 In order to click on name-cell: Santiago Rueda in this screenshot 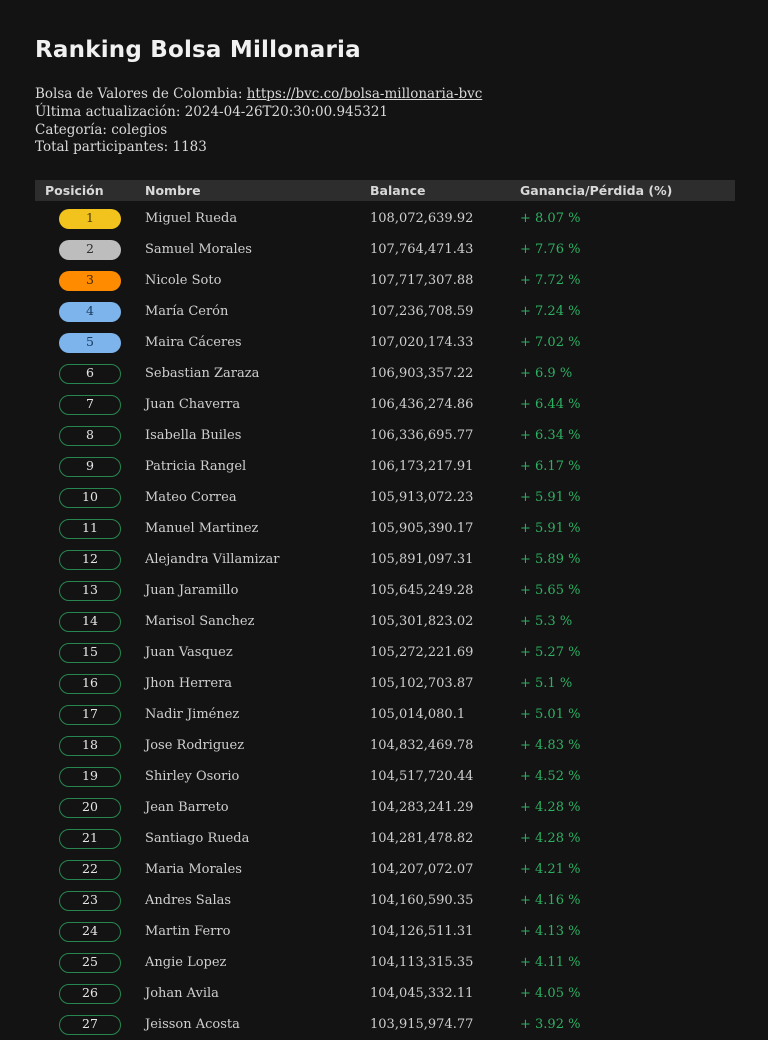, I will do `click(197, 839)`.